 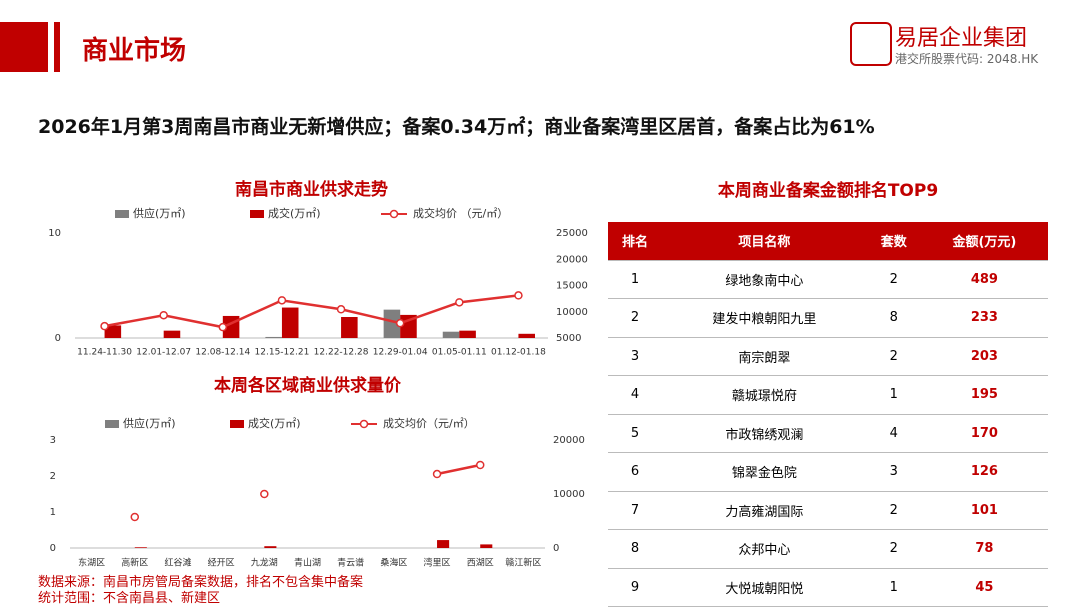 What do you see at coordinates (828, 587) in the screenshot?
I see `table-row: 9 大悦城朝阳悦 1 45` at bounding box center [828, 587].